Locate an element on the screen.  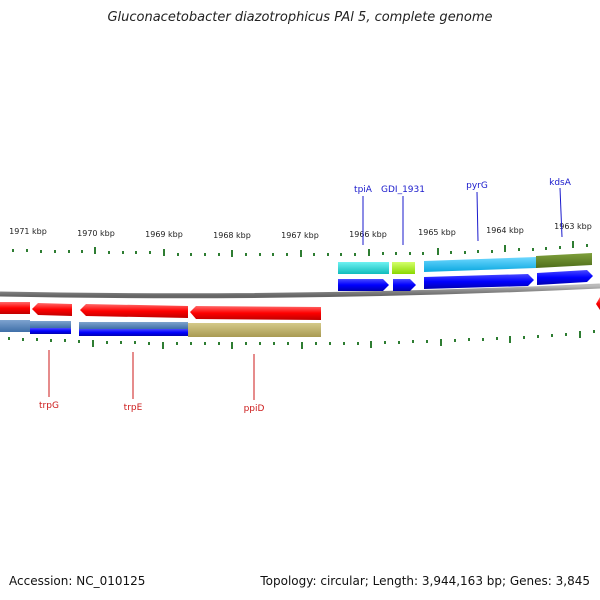
gene-label-trpG: trpG is located at coordinates (49, 406).